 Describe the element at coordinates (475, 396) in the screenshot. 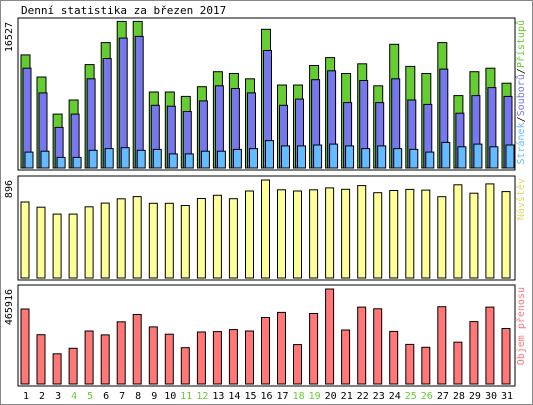

I see `x-tick-label: 29` at that location.